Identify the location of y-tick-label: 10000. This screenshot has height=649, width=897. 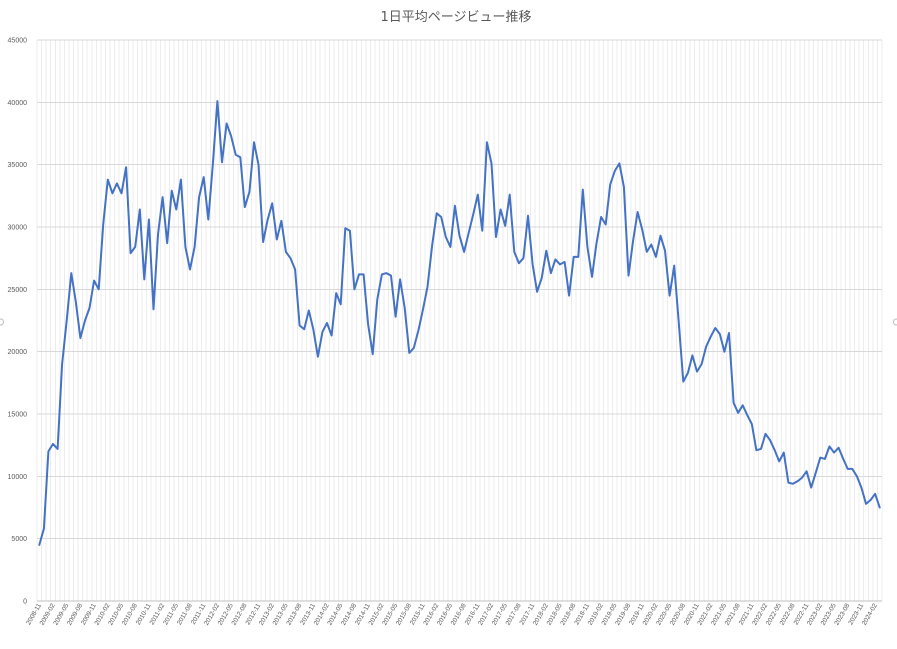
(18, 477).